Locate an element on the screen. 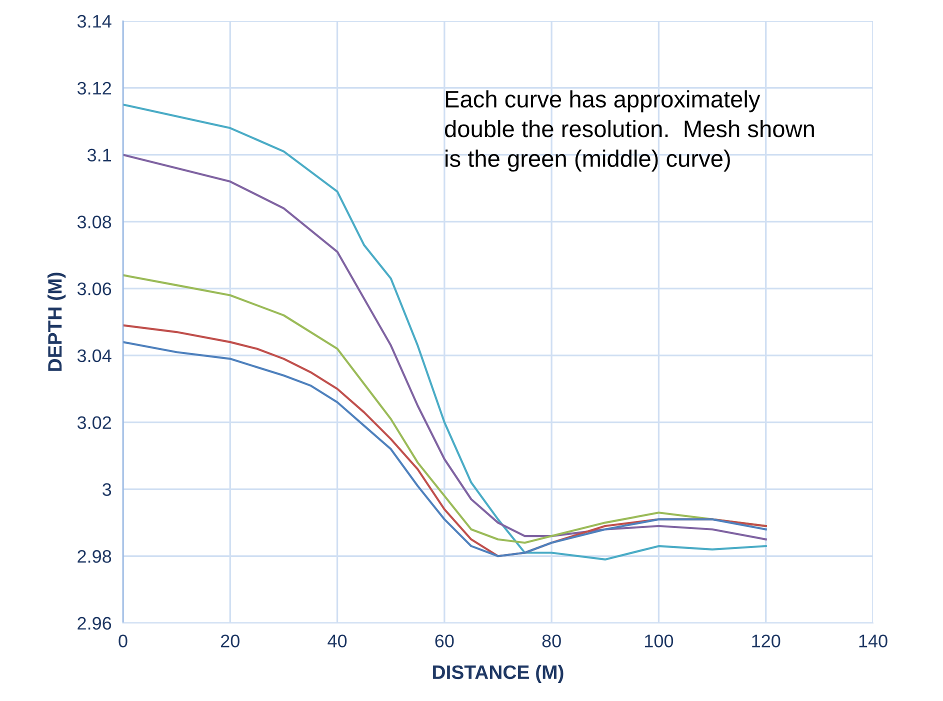 The height and width of the screenshot is (701, 943). y-axis-title: DEPTH (M) is located at coordinates (57, 321).